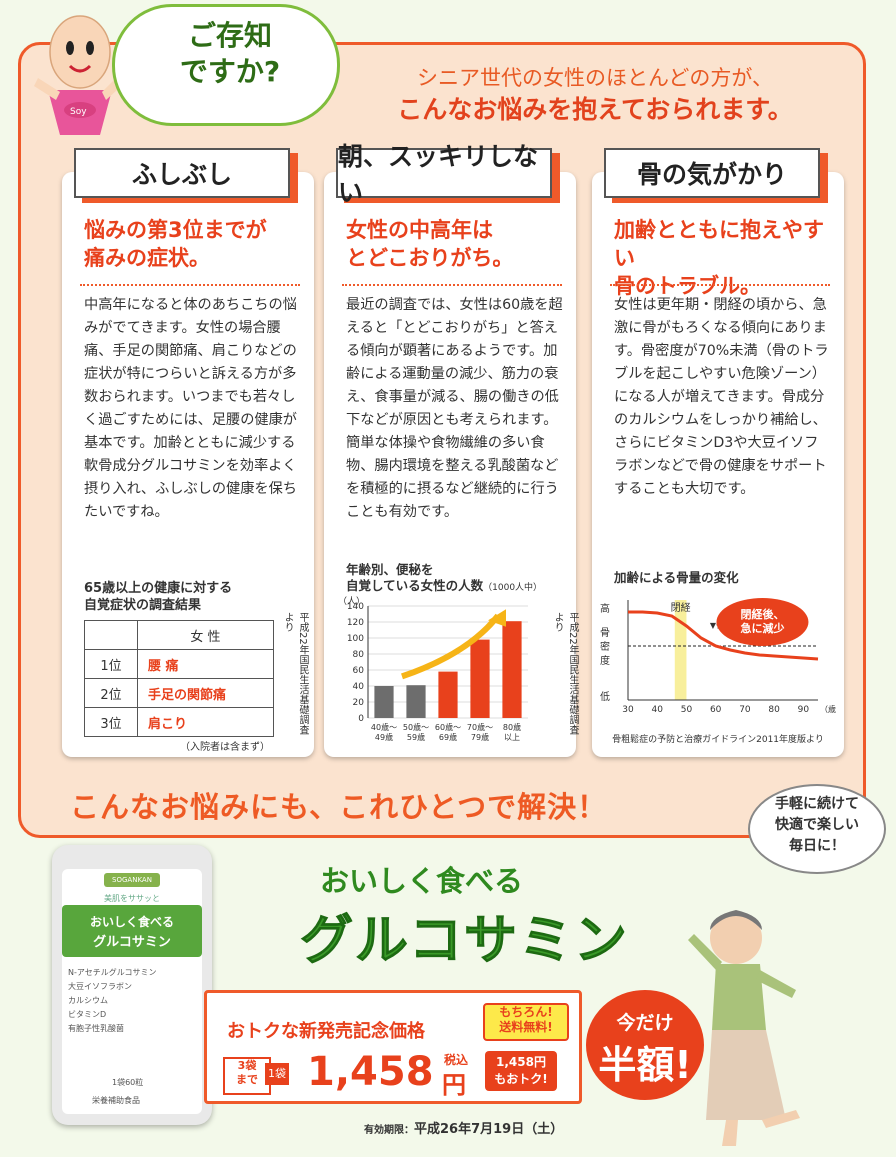 This screenshot has height=1157, width=896. What do you see at coordinates (658, 710) in the screenshot?
I see `x-tick-label: 40` at bounding box center [658, 710].